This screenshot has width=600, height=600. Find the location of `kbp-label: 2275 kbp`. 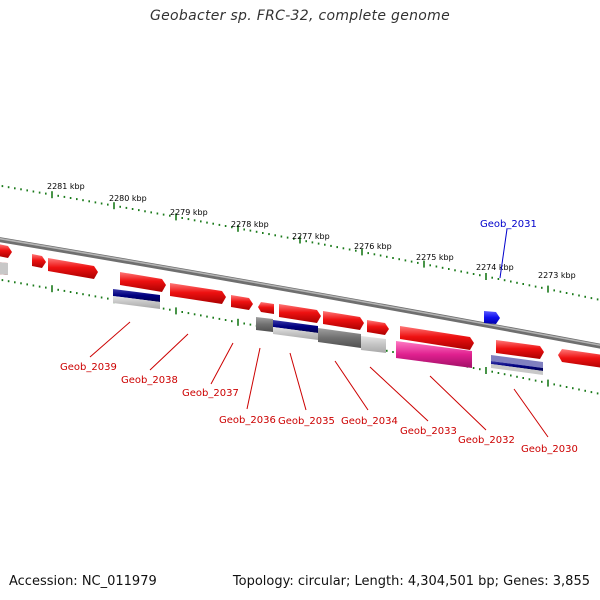

kbp-label: 2275 kbp is located at coordinates (435, 257).